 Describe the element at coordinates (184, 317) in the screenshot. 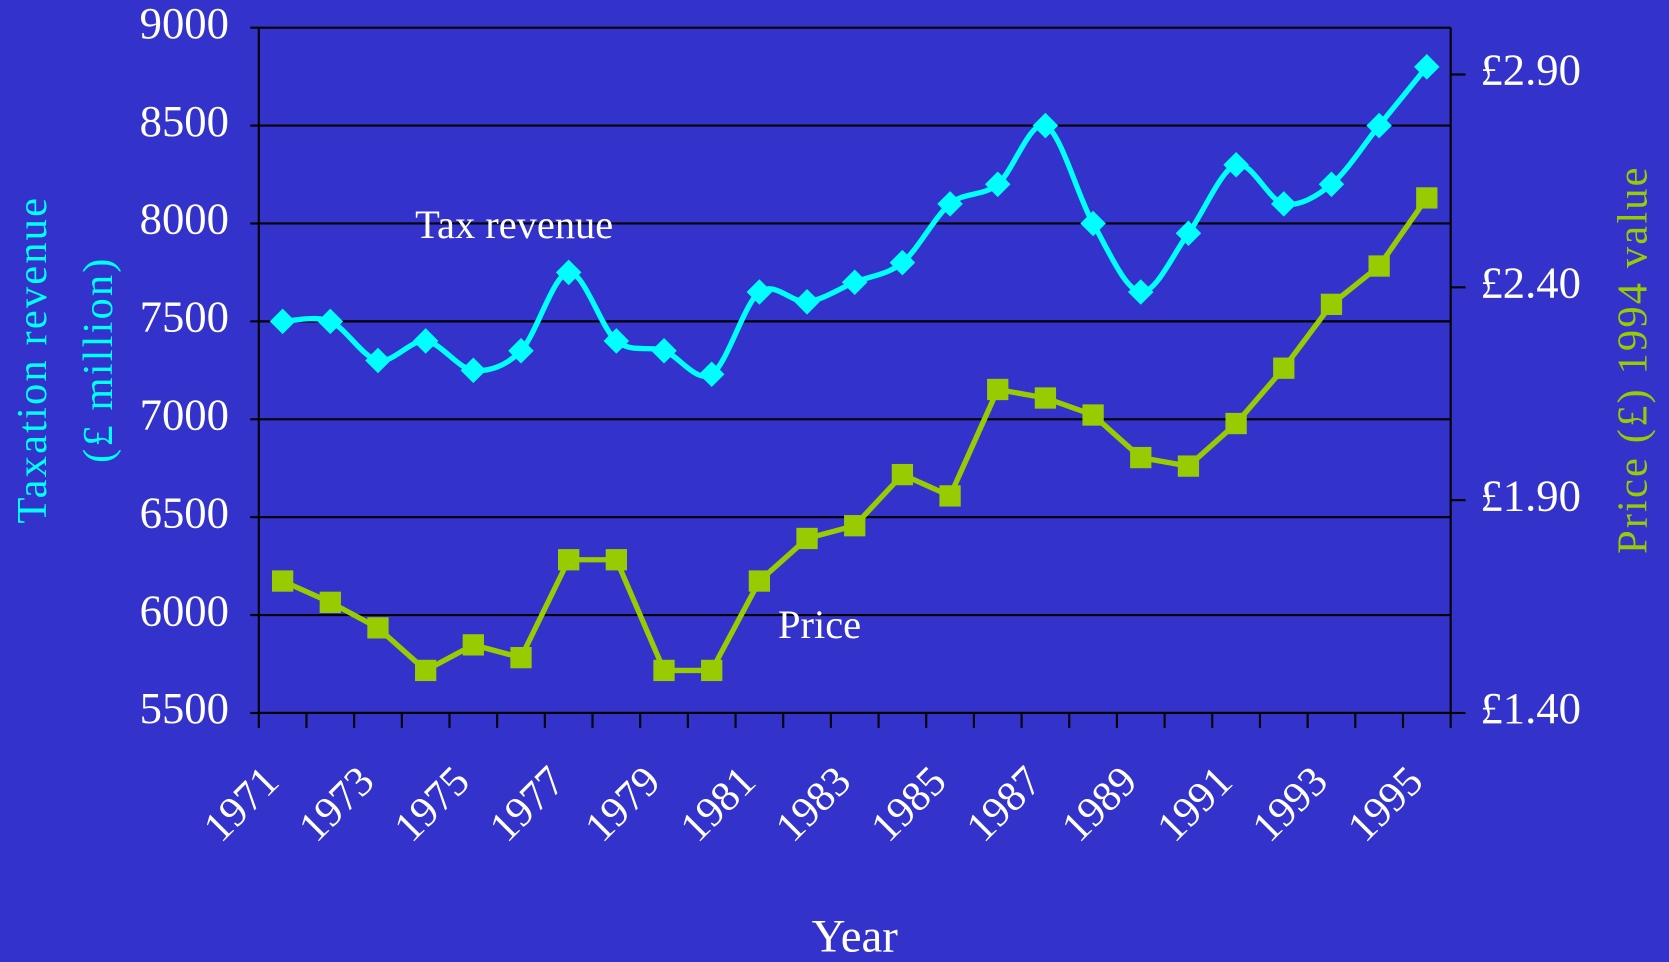

I see `y-tick-label: 7500` at that location.